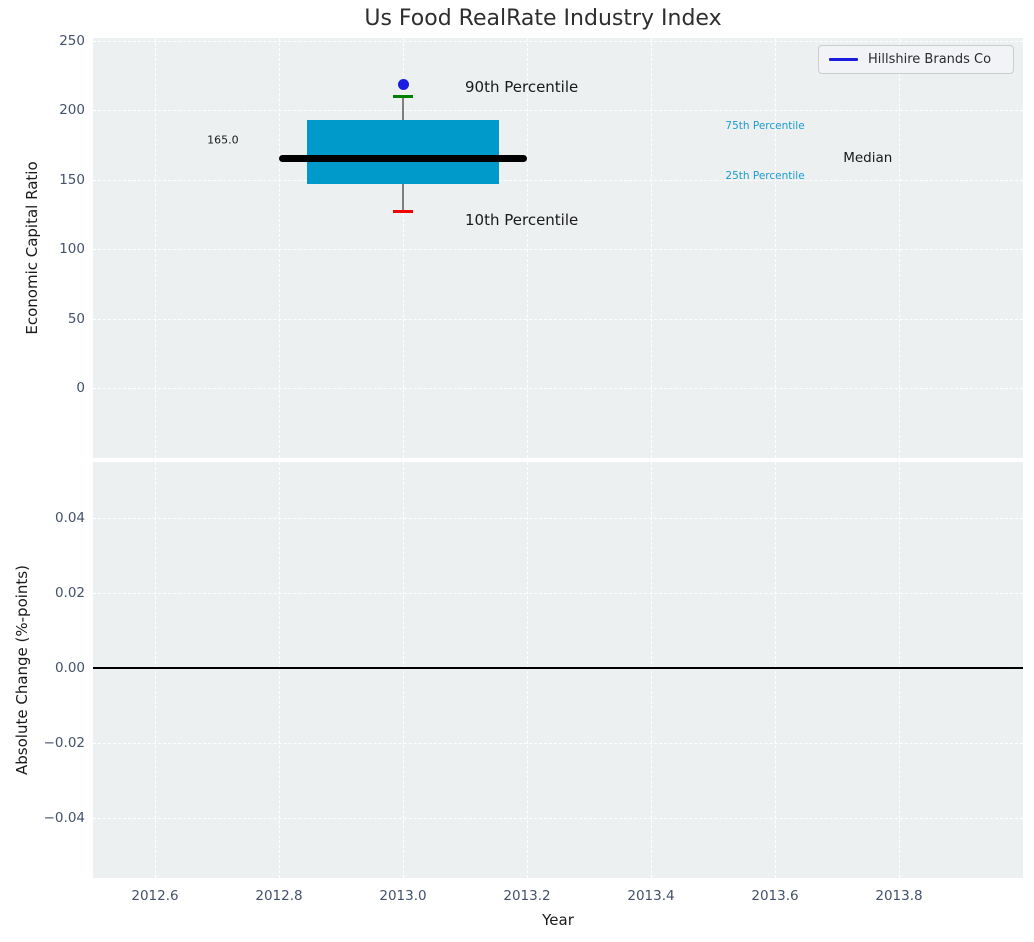 This screenshot has width=1034, height=942. Describe the element at coordinates (899, 896) in the screenshot. I see `x-tick-label: 2013.8` at that location.